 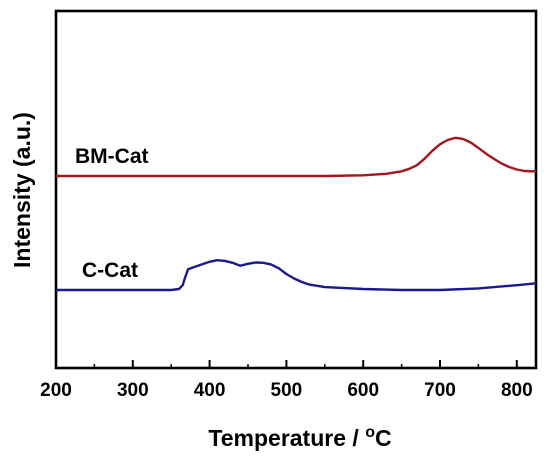 I want to click on x-axis: 200 300 400 500 600 700 800, so click(x=286, y=380).